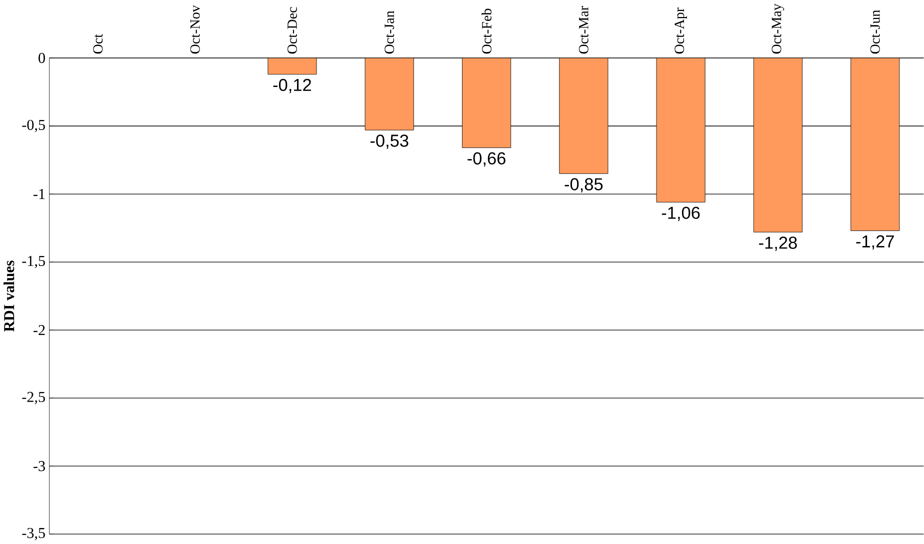 The width and height of the screenshot is (924, 544). I want to click on data-label: -0,66, so click(487, 159).